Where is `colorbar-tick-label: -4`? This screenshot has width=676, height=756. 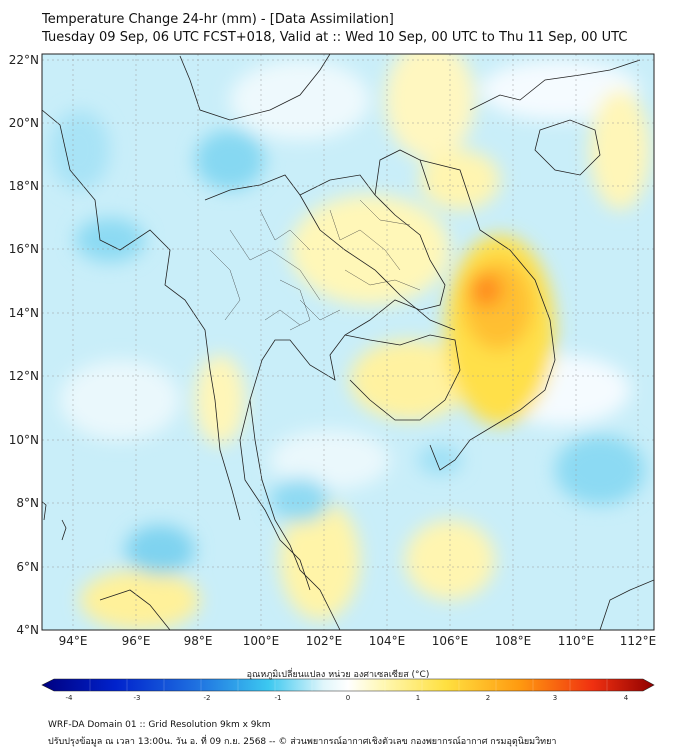 colorbar-tick-label: -4 is located at coordinates (70, 698).